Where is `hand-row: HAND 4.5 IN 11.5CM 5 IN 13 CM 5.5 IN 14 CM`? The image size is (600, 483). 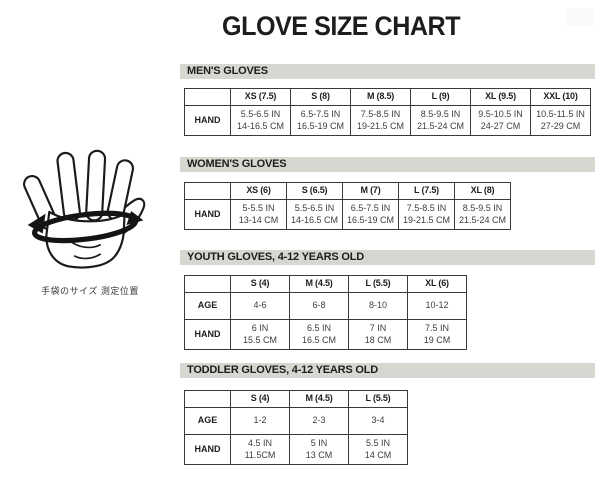
hand-row: HAND 4.5 IN 11.5CM 5 IN 13 CM 5.5 IN 14 CM is located at coordinates (296, 449).